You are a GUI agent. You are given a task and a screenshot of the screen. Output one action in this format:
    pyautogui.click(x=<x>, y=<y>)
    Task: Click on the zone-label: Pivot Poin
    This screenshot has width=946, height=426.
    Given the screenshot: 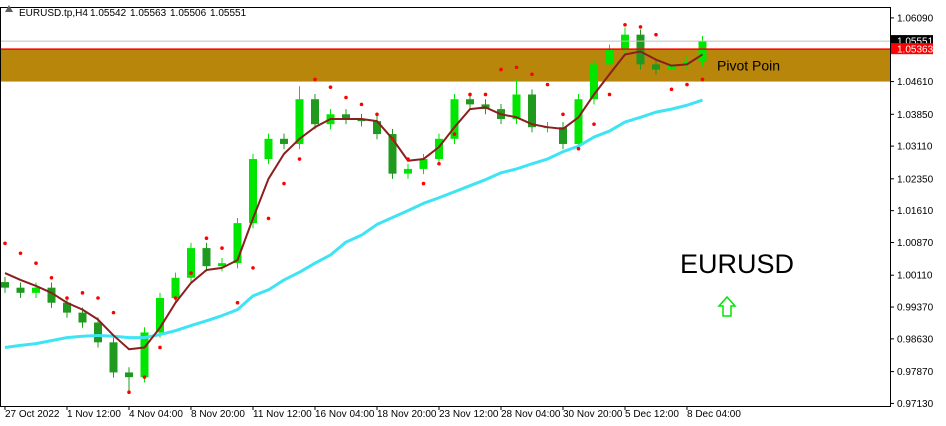 What is the action you would take?
    pyautogui.click(x=748, y=65)
    